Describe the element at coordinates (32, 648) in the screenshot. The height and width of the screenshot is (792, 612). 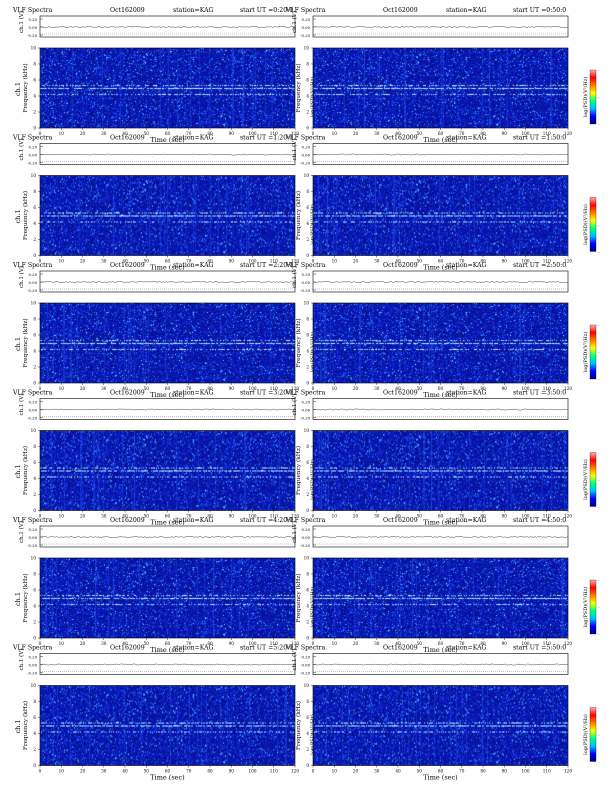
I see `panel-title: VLF Spectra` at that location.